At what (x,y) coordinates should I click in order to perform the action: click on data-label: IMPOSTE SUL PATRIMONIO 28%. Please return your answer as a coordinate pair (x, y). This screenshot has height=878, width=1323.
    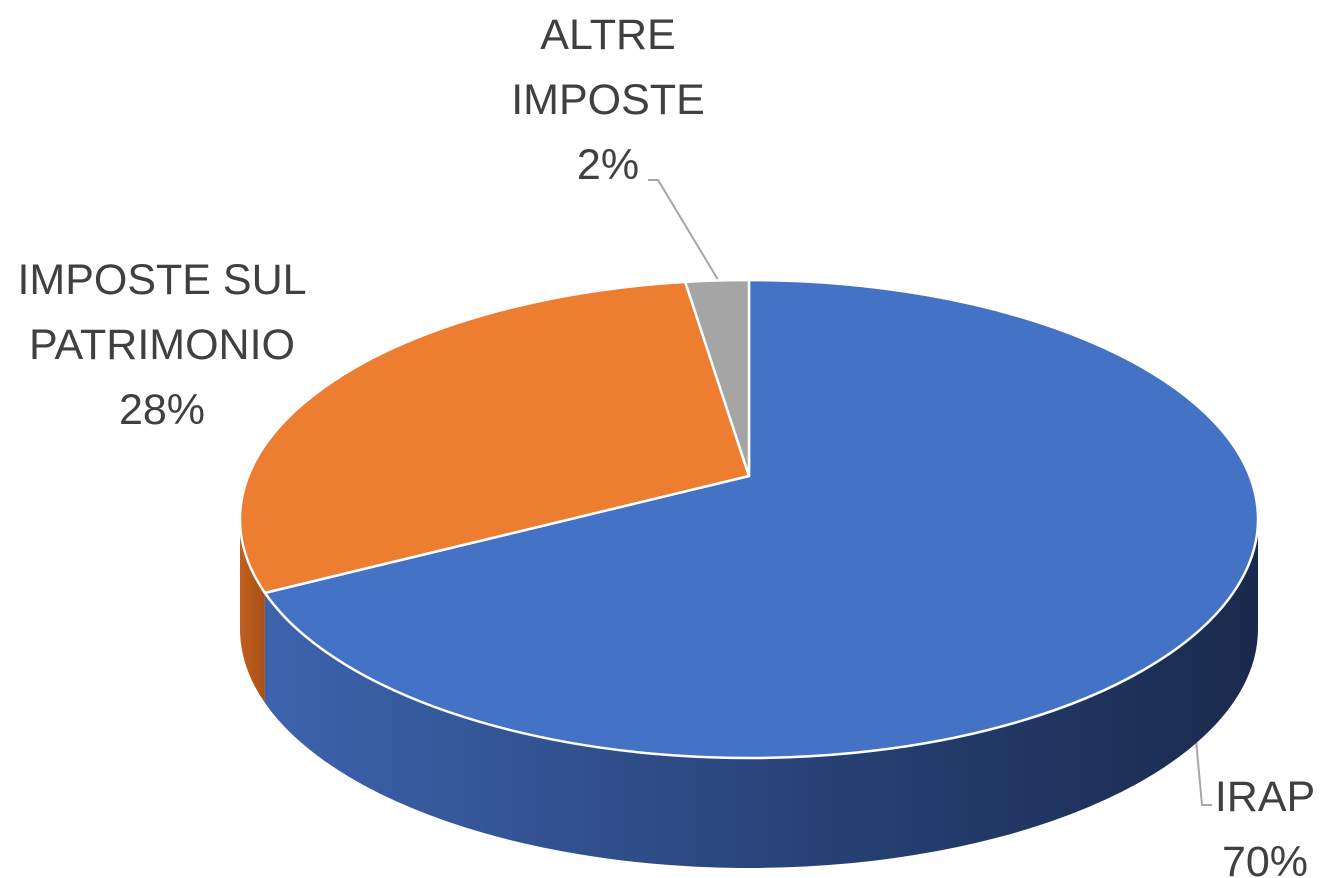
    Looking at the image, I should click on (162, 345).